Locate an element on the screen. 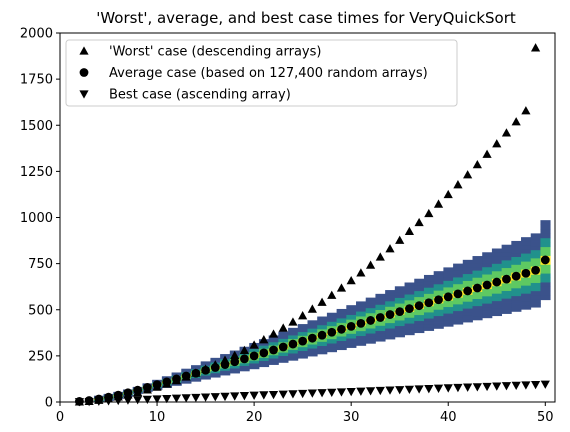  worst-case-marker is located at coordinates (535, 47).